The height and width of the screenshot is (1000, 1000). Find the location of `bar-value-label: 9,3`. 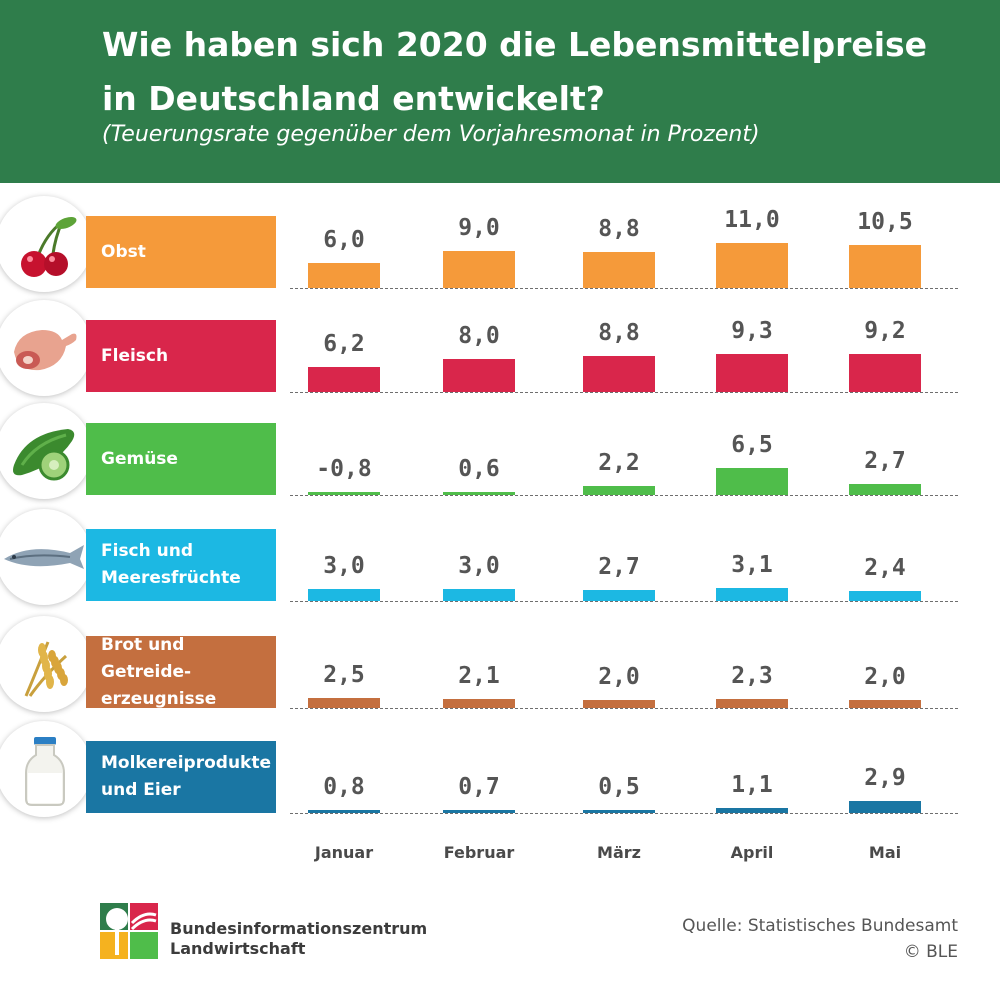

bar-value-label: 9,3 is located at coordinates (752, 330).